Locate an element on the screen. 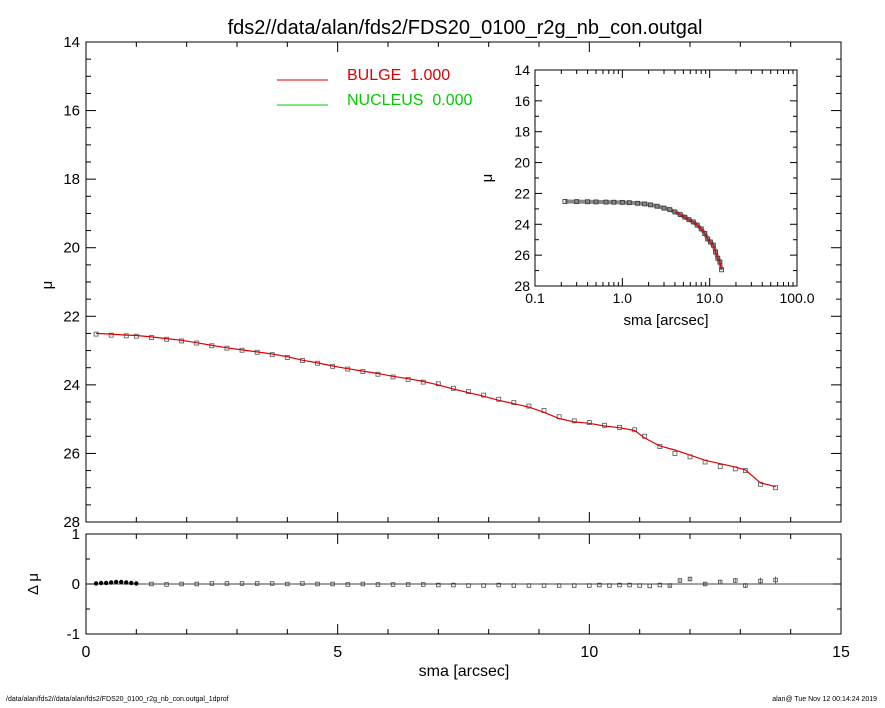  inset-series is located at coordinates (643, 236).